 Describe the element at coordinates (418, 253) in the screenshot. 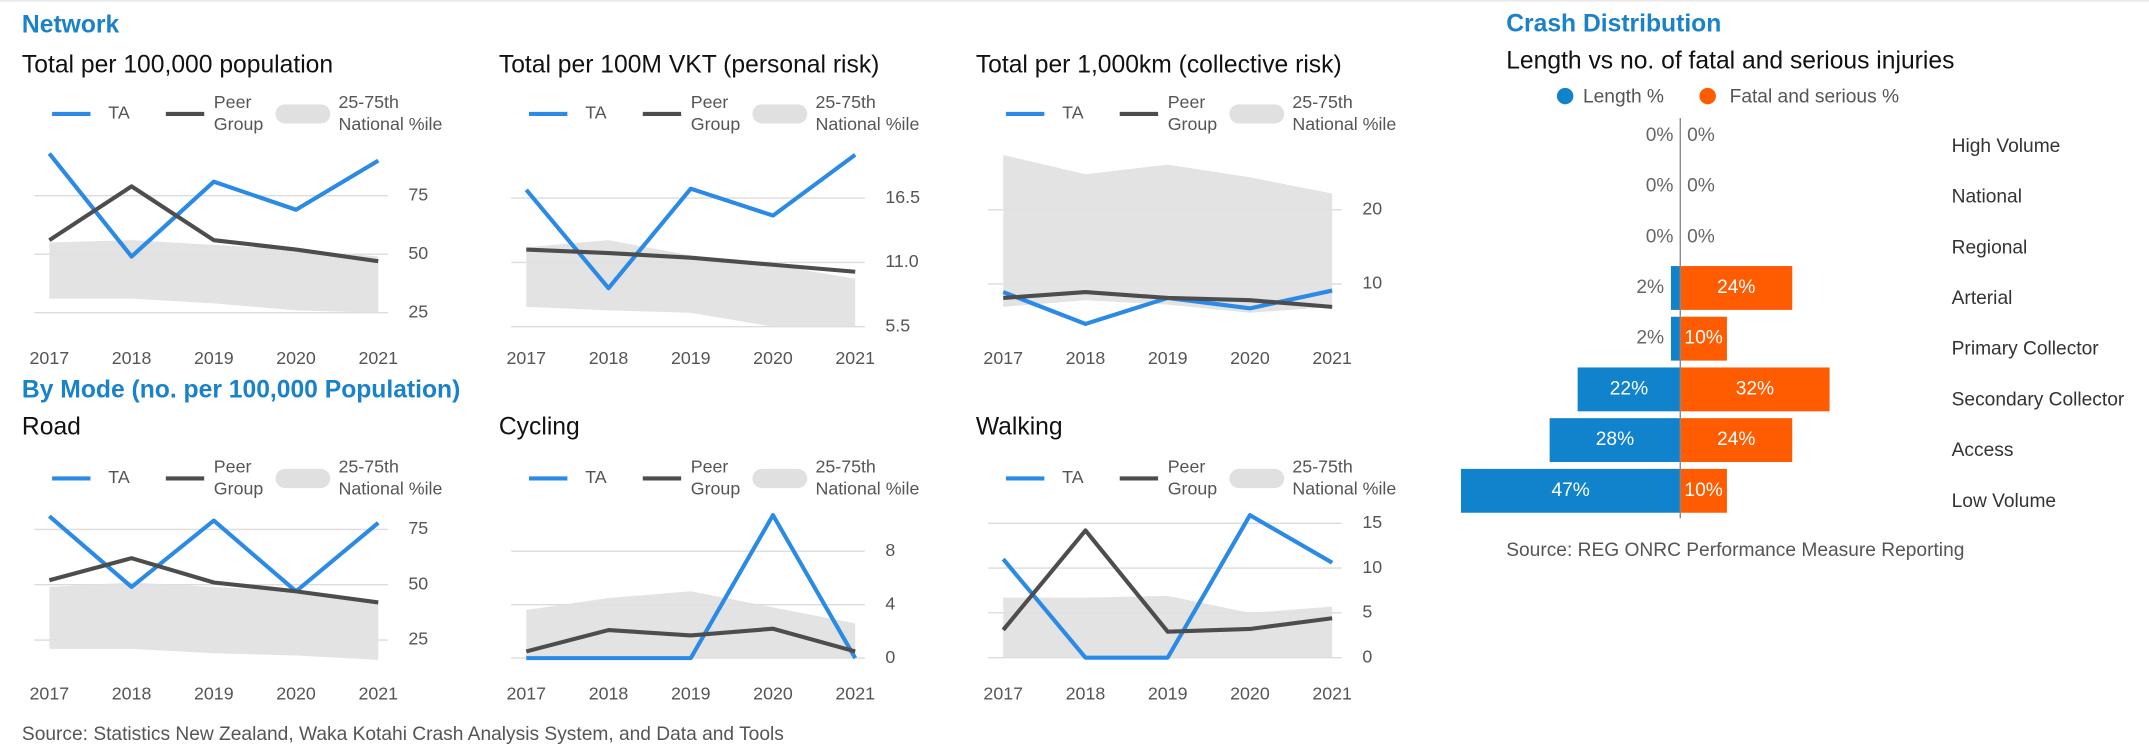

I see `y-tick-label: 50` at that location.